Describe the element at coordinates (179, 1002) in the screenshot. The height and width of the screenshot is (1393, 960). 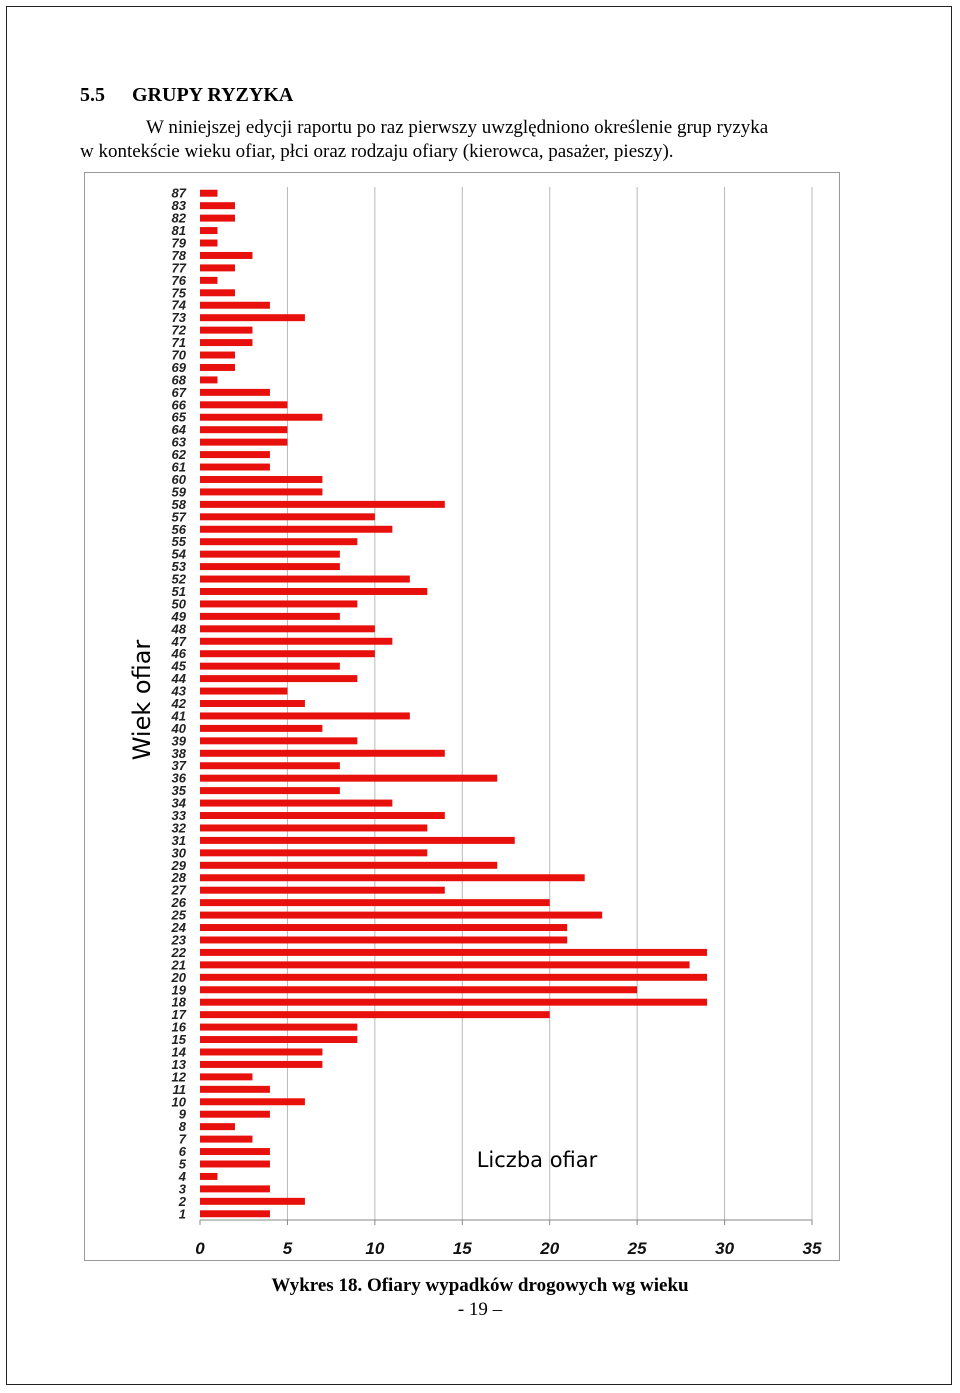
I see `y-tick-label-18: 18` at that location.